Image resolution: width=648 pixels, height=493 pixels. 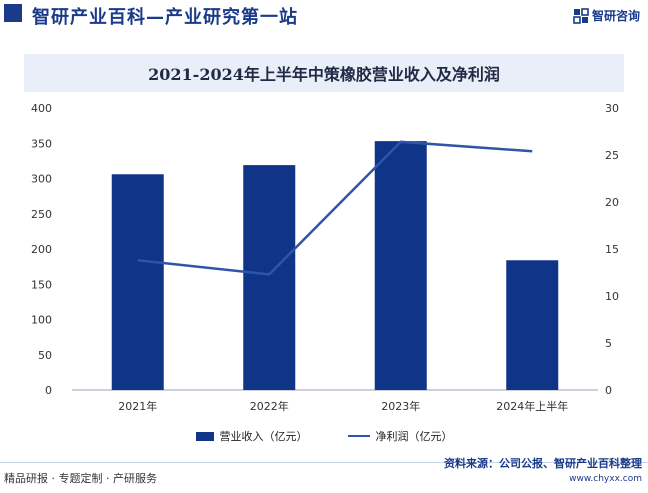 I want to click on footer-divider, so click(x=324, y=462).